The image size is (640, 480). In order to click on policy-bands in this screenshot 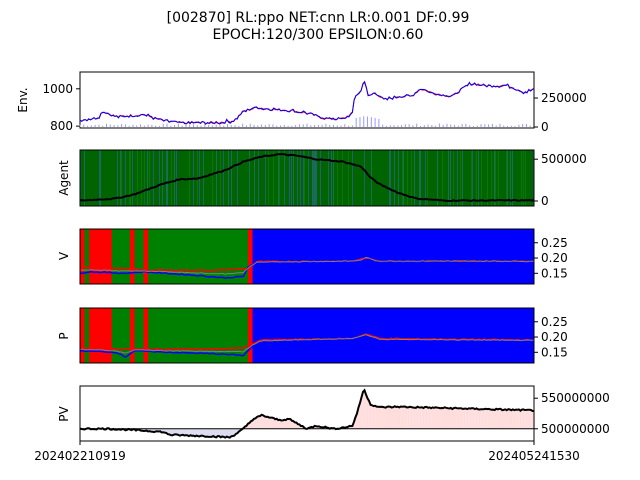, I will do `click(307, 335)`.